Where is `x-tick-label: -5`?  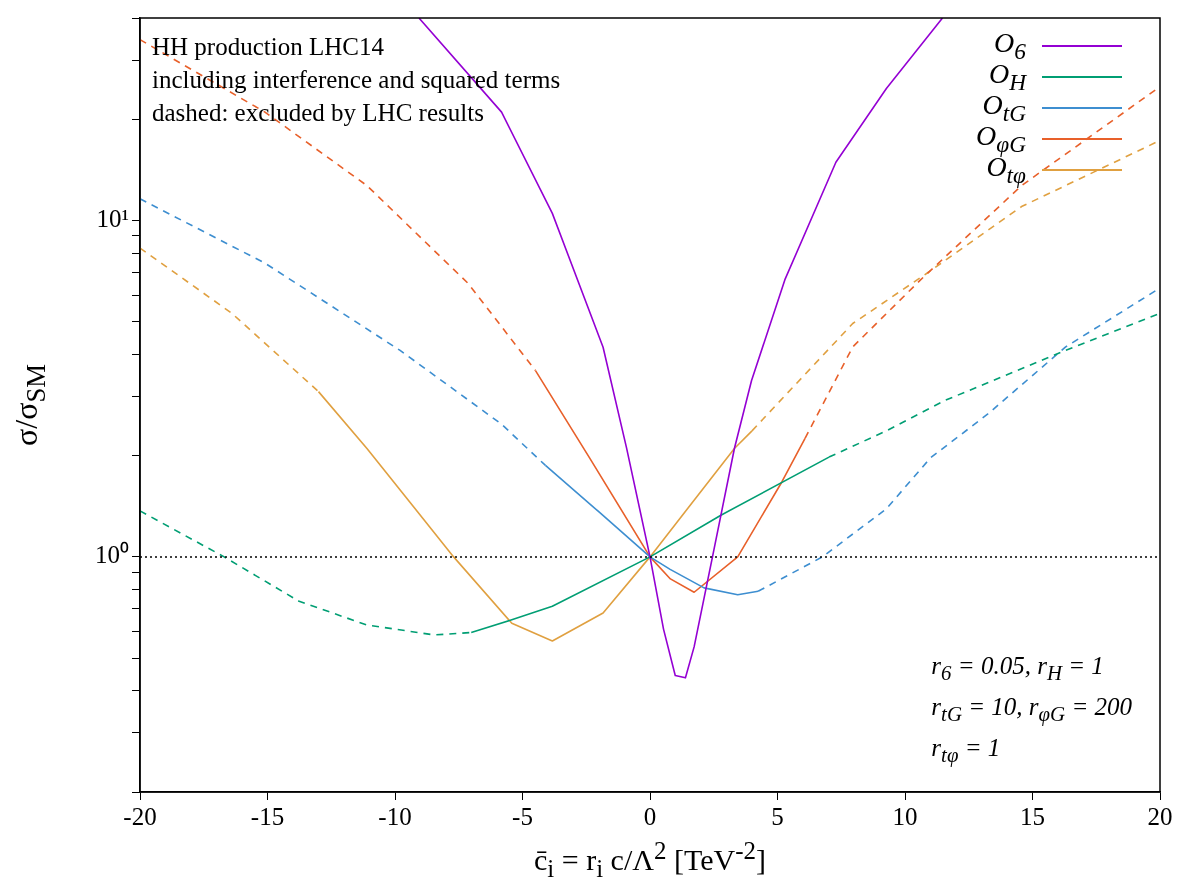 x-tick-label: -5 is located at coordinates (522, 816).